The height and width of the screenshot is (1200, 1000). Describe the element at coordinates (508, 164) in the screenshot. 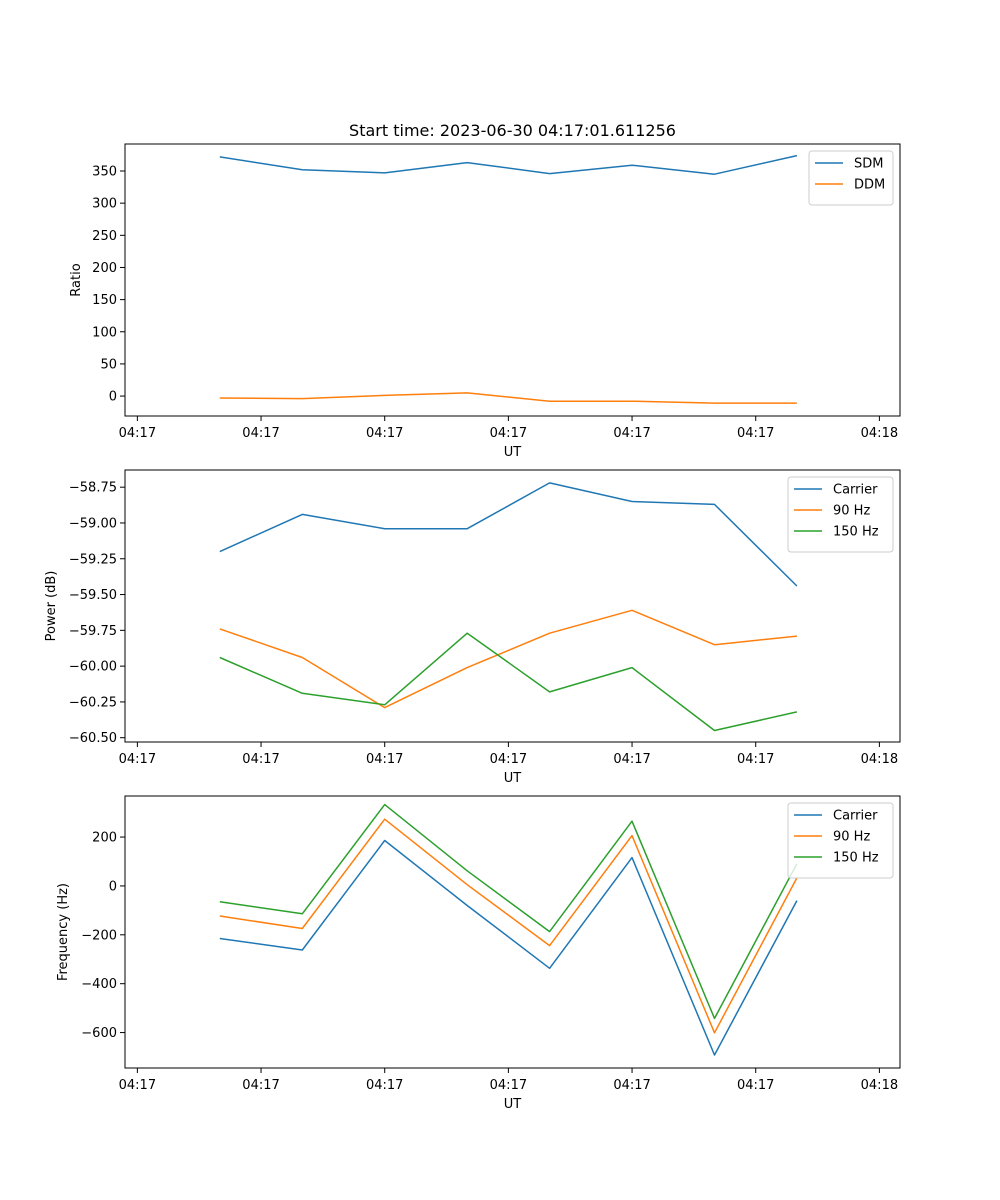

I see `series-line-sdm` at that location.